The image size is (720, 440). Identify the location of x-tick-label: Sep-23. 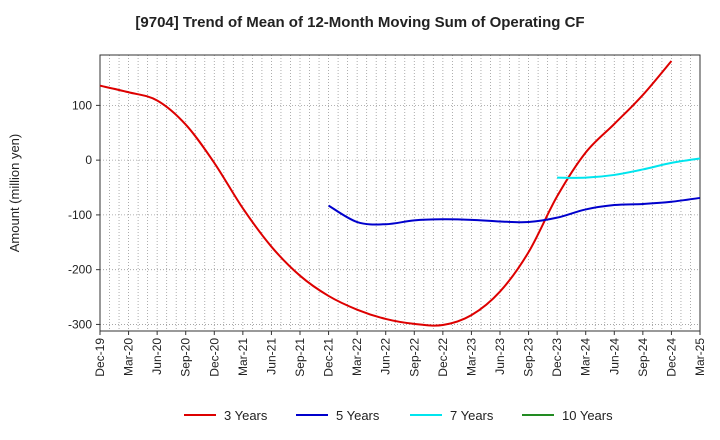
(529, 357).